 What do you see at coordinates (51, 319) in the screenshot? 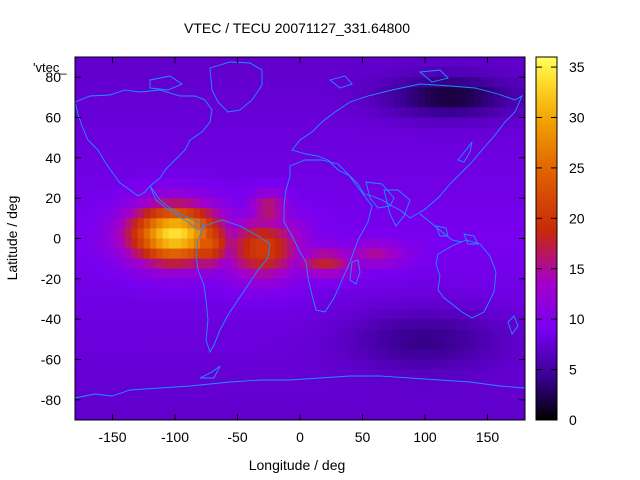
I see `y-tick-label: -40` at bounding box center [51, 319].